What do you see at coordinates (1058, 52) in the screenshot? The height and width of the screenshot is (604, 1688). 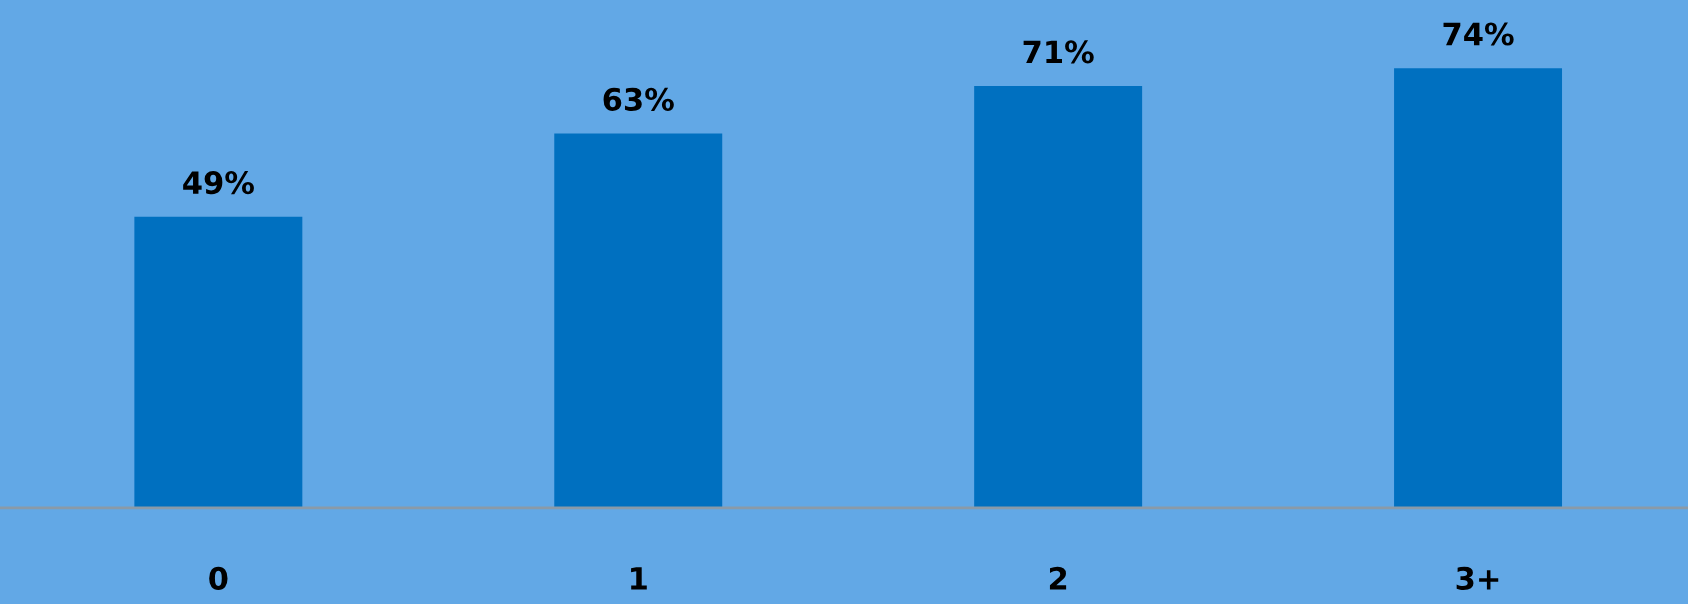 I see `data-label: 71%` at bounding box center [1058, 52].